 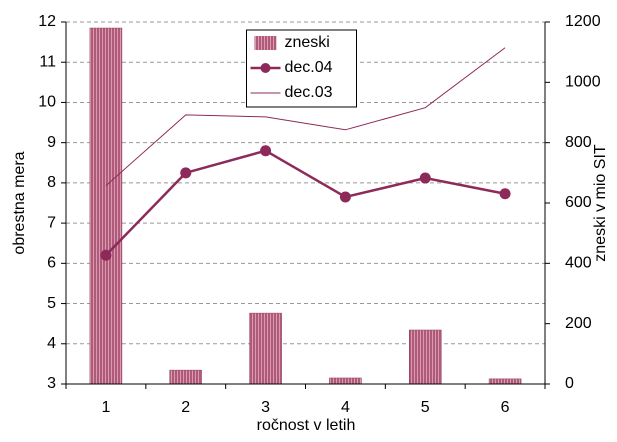 What do you see at coordinates (578, 323) in the screenshot?
I see `y2-tick-label: 200` at bounding box center [578, 323].